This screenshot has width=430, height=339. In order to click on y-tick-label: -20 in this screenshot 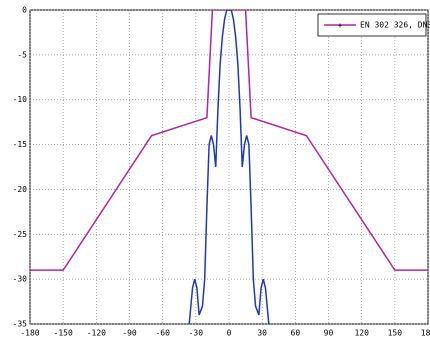, I will do `click(20, 189)`.